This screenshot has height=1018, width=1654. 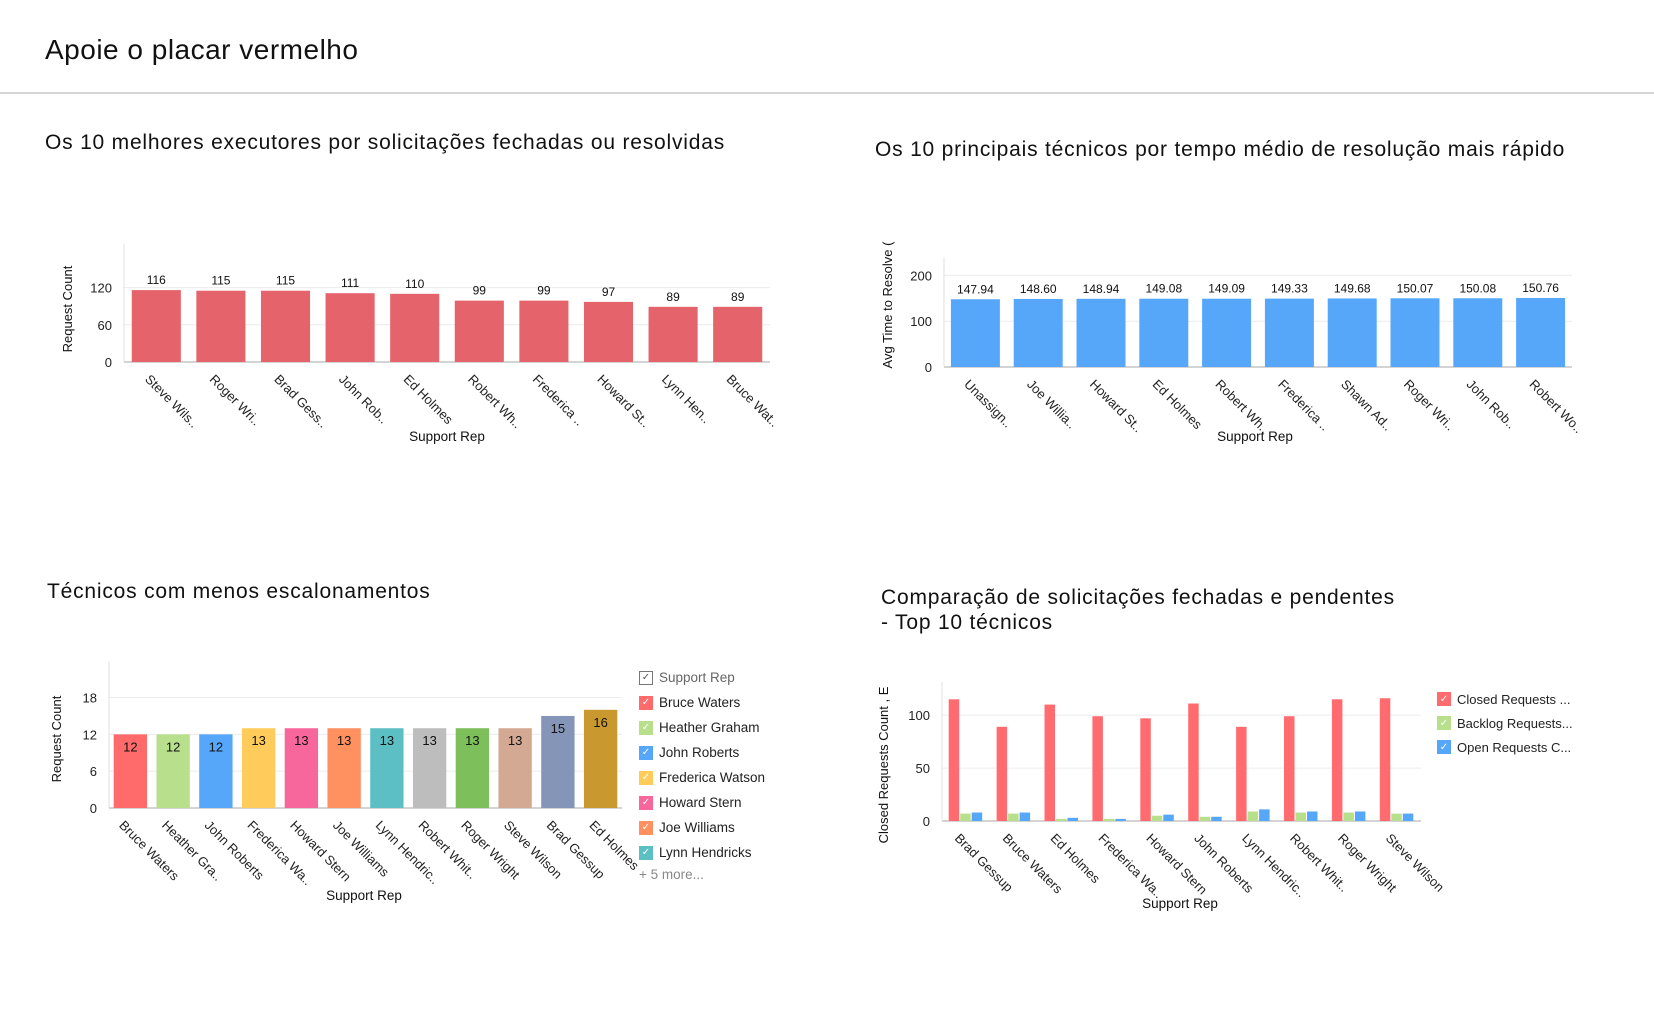 I want to click on x-tick-label: Lynn Hen.., so click(x=686, y=399).